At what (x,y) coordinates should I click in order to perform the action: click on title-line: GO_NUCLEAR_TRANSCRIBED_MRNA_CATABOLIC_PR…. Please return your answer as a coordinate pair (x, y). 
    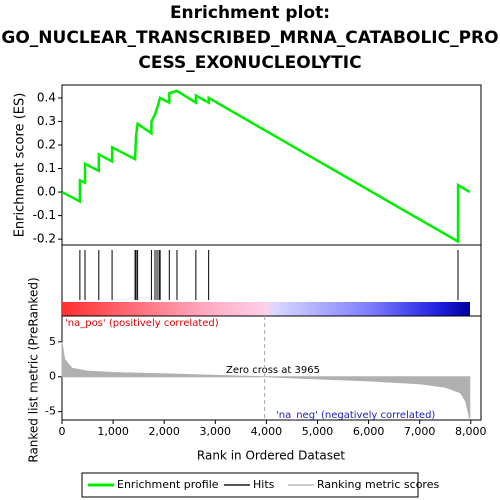
    Looking at the image, I should click on (249, 38).